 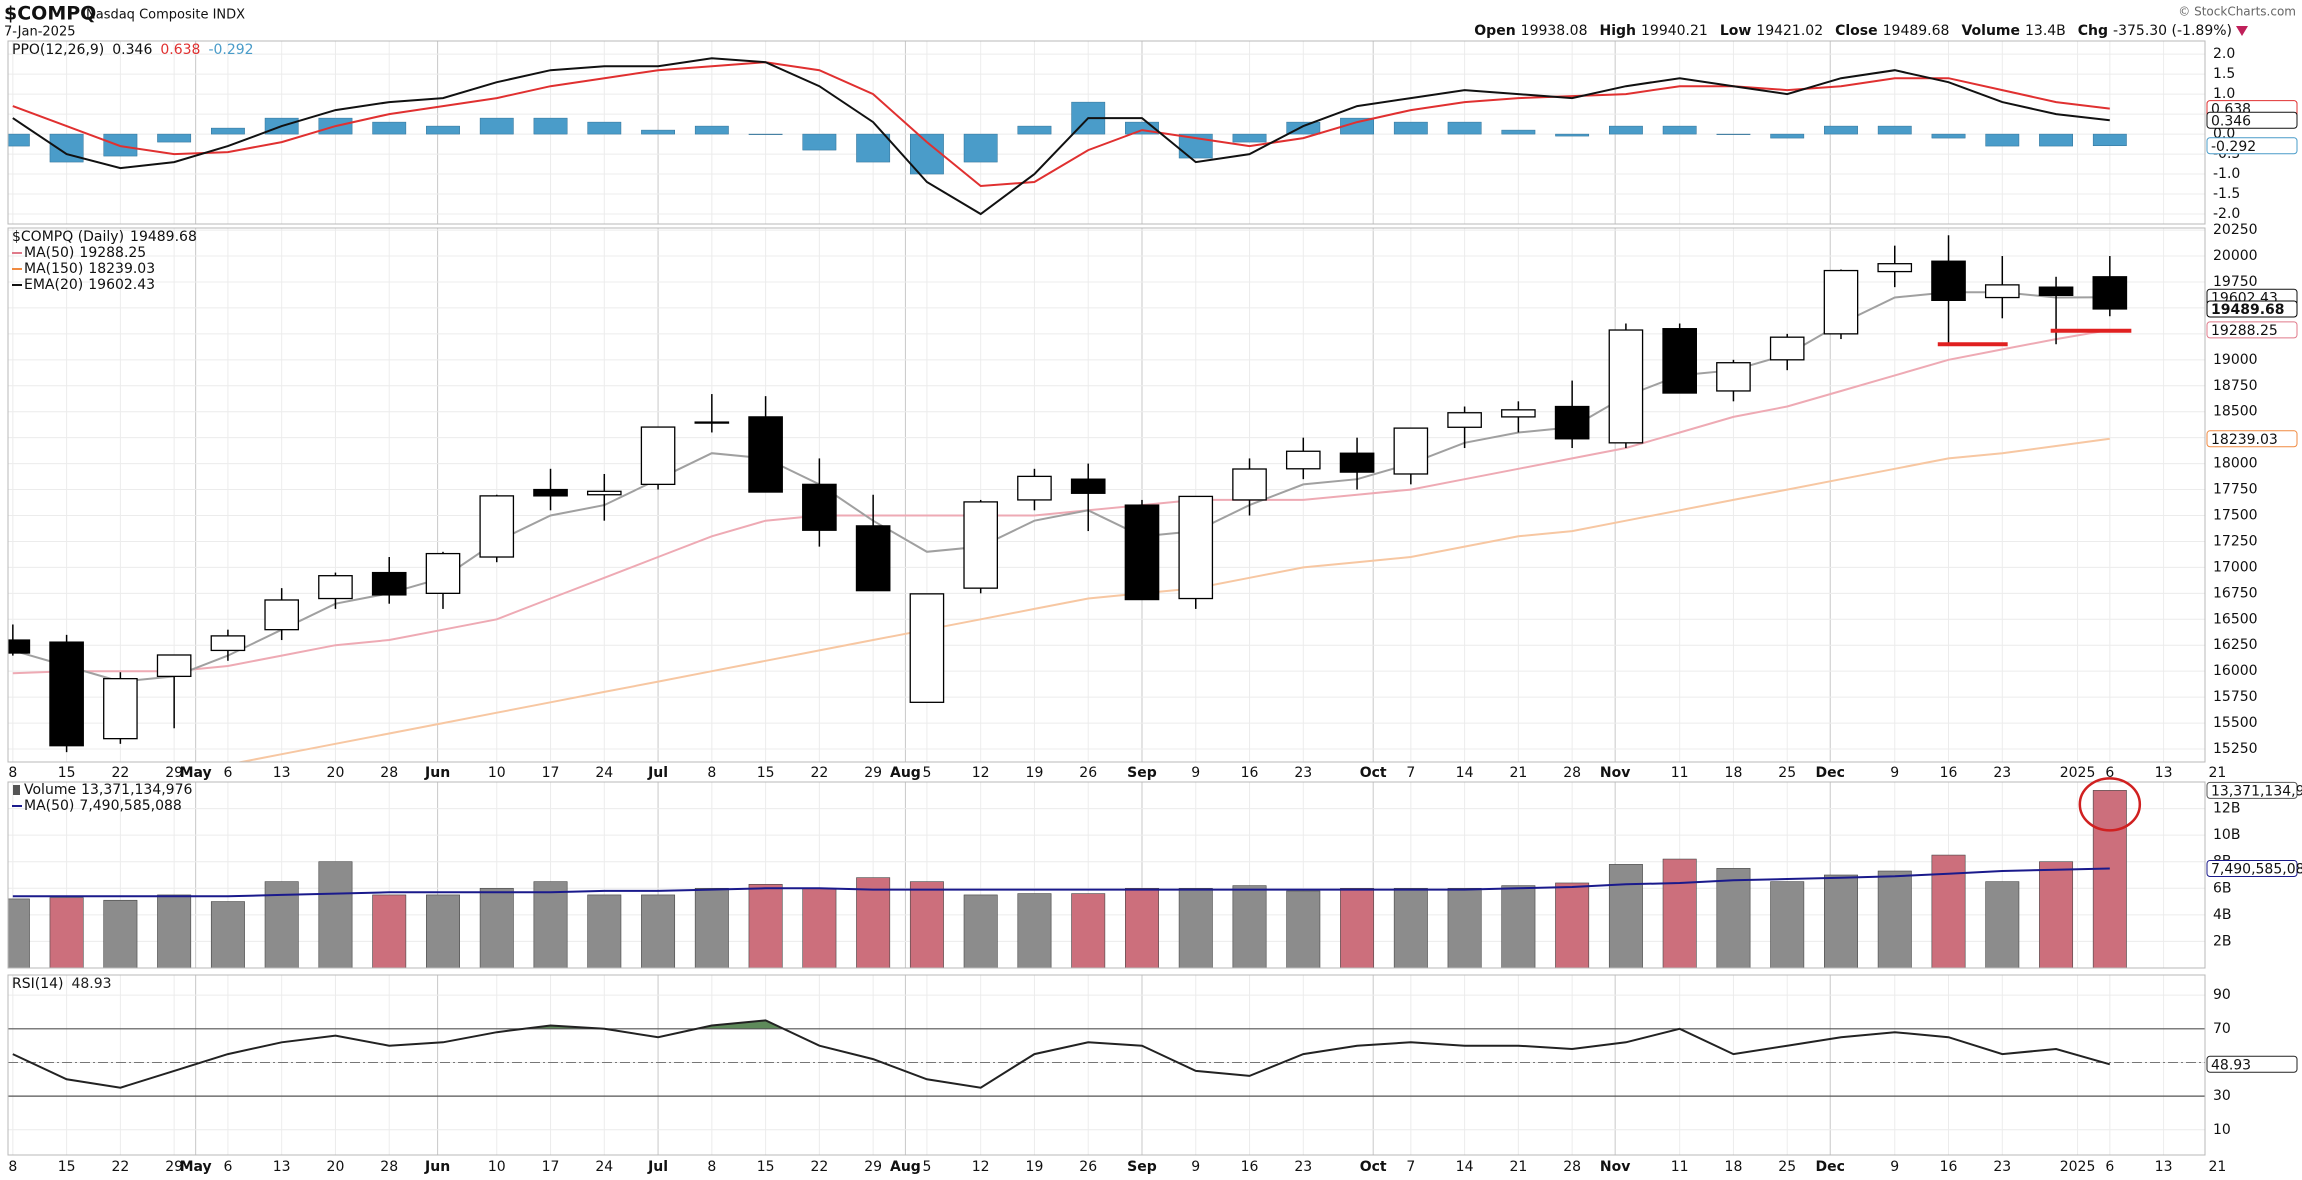 I want to click on legend-name: MA(50), so click(x=49, y=806).